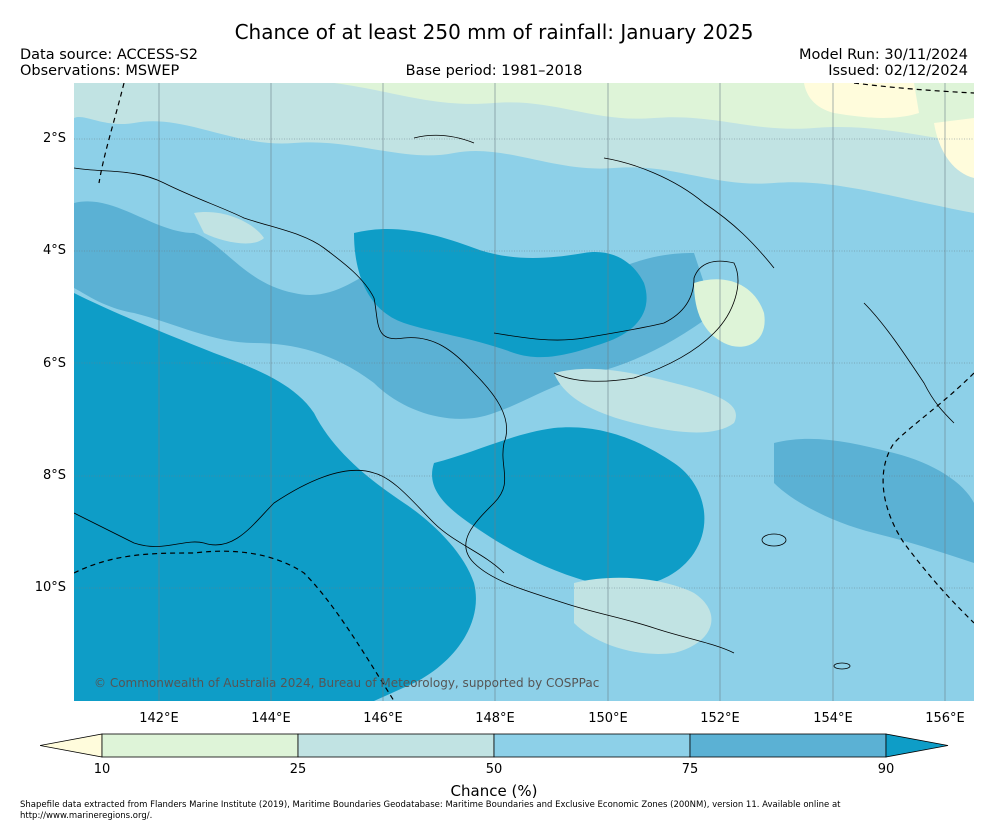  I want to click on lat-label-2s: 2°S, so click(54, 138).